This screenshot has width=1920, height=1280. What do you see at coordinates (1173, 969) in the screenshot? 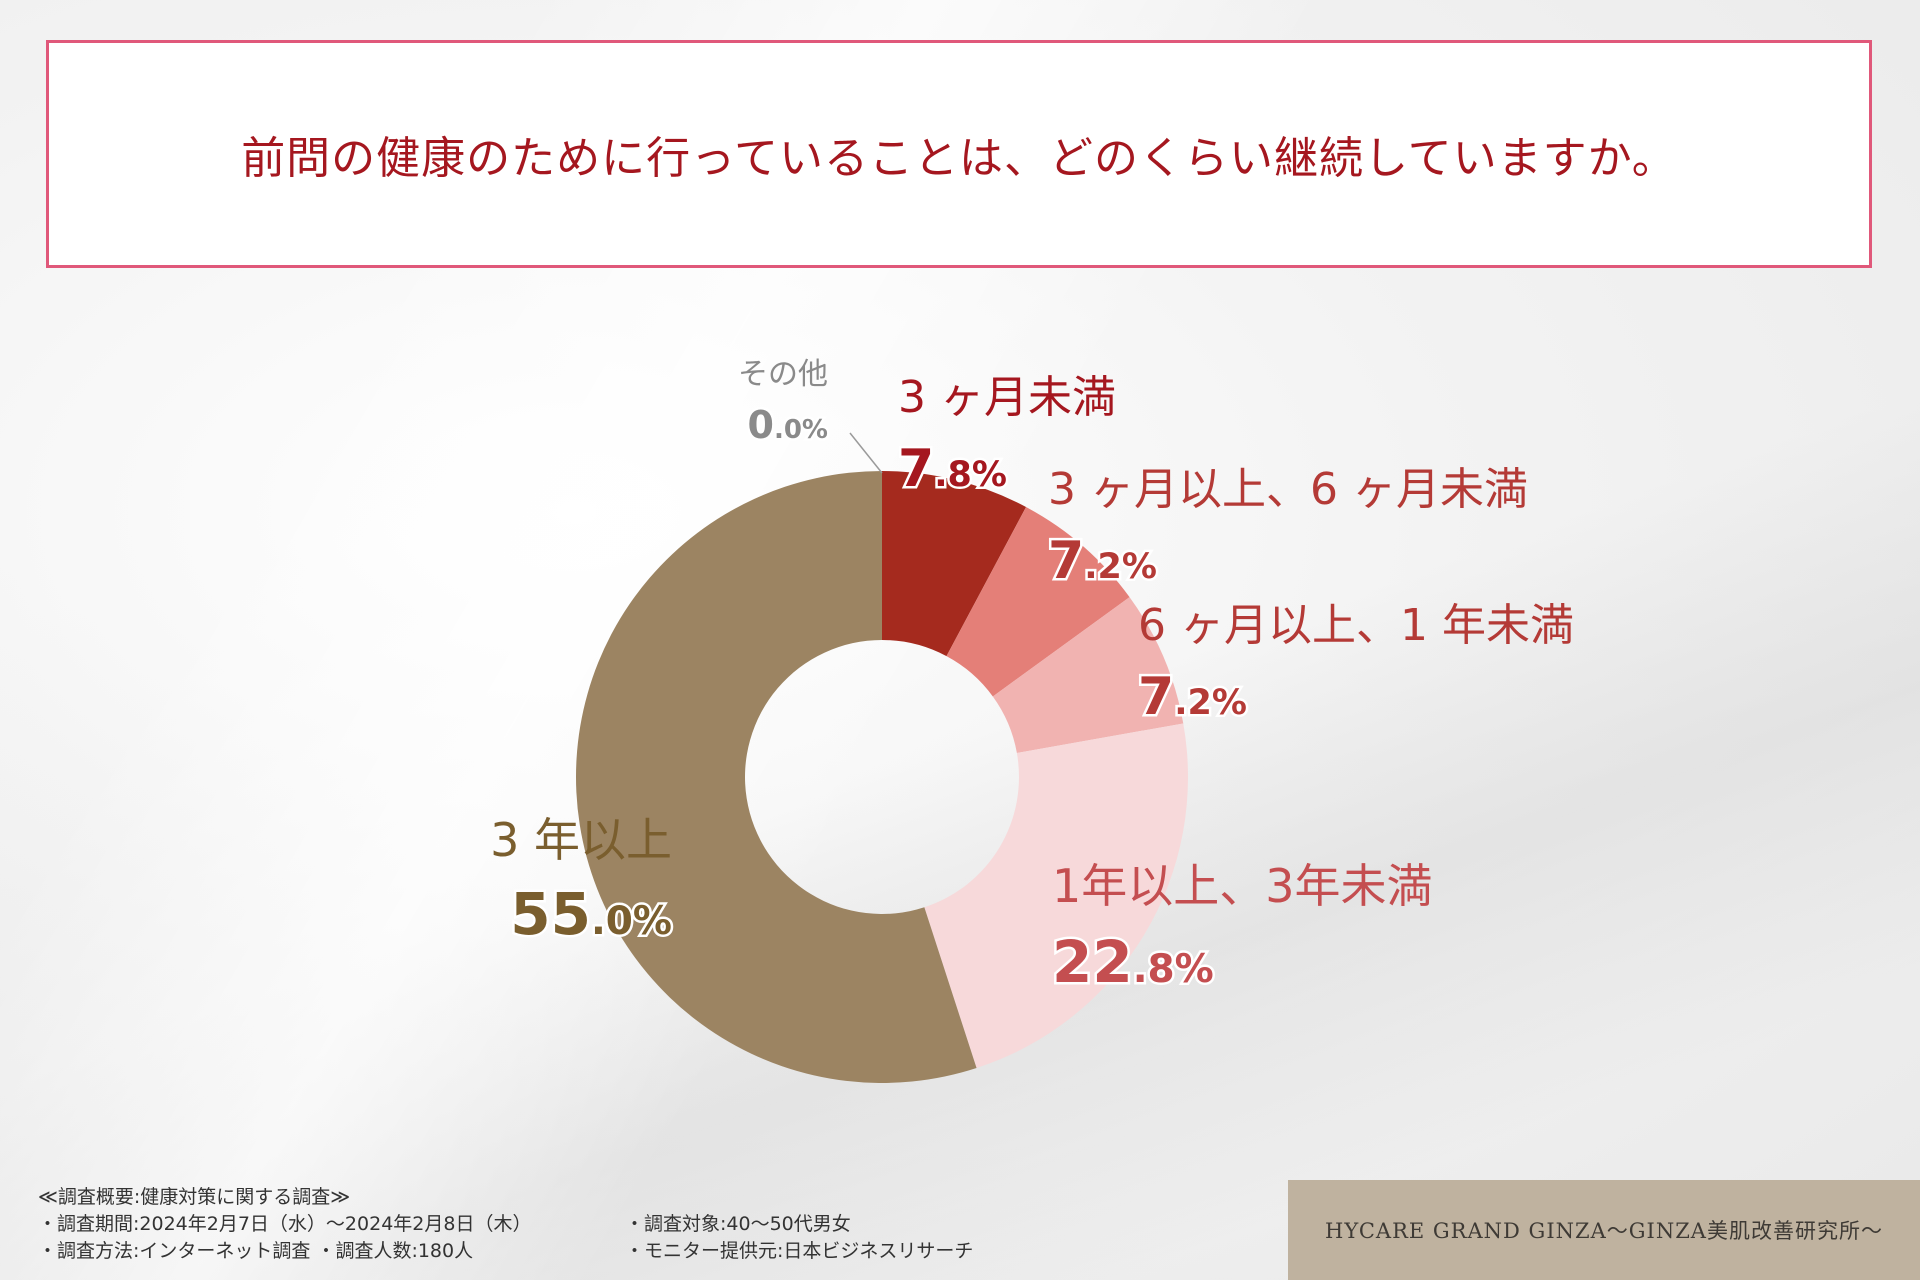
I see `slice-value-dec-3: .8%` at bounding box center [1173, 969].